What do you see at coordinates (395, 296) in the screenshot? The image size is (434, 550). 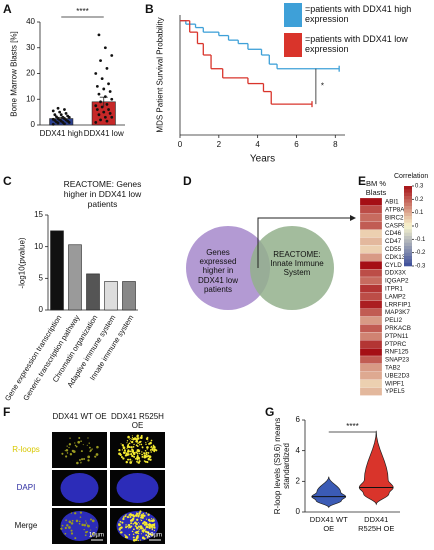 I see `row-label: LAMP2` at bounding box center [395, 296].